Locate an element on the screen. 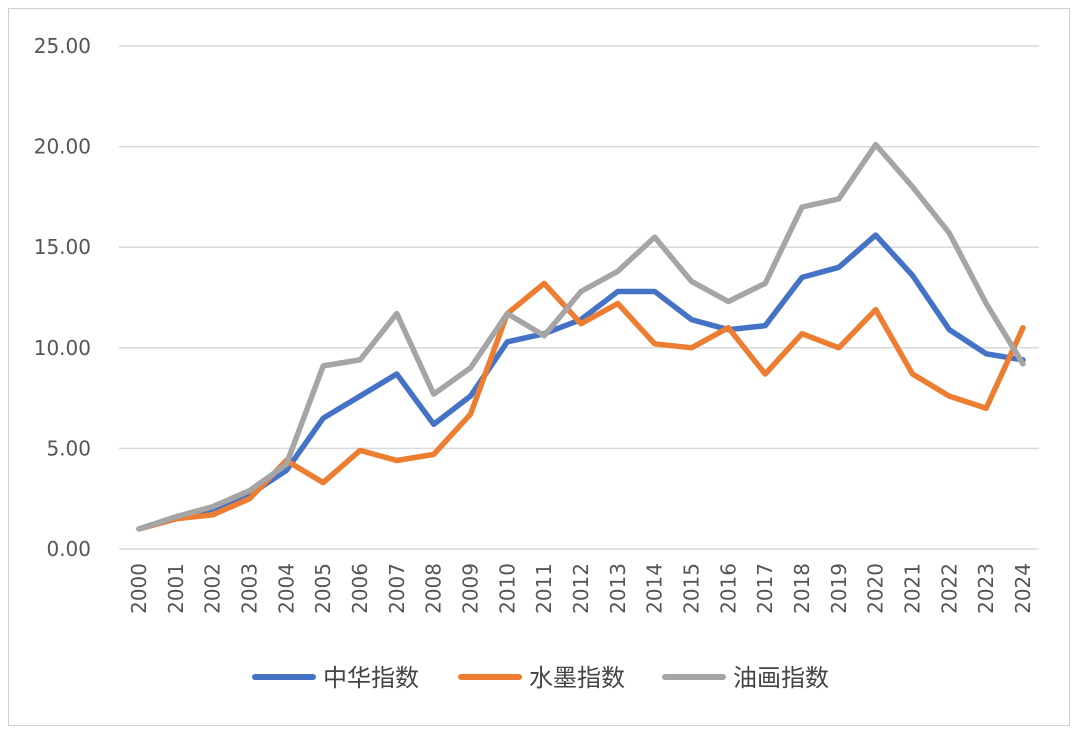 The image size is (1080, 734). y-tick-label: 25.00 is located at coordinates (62, 46).